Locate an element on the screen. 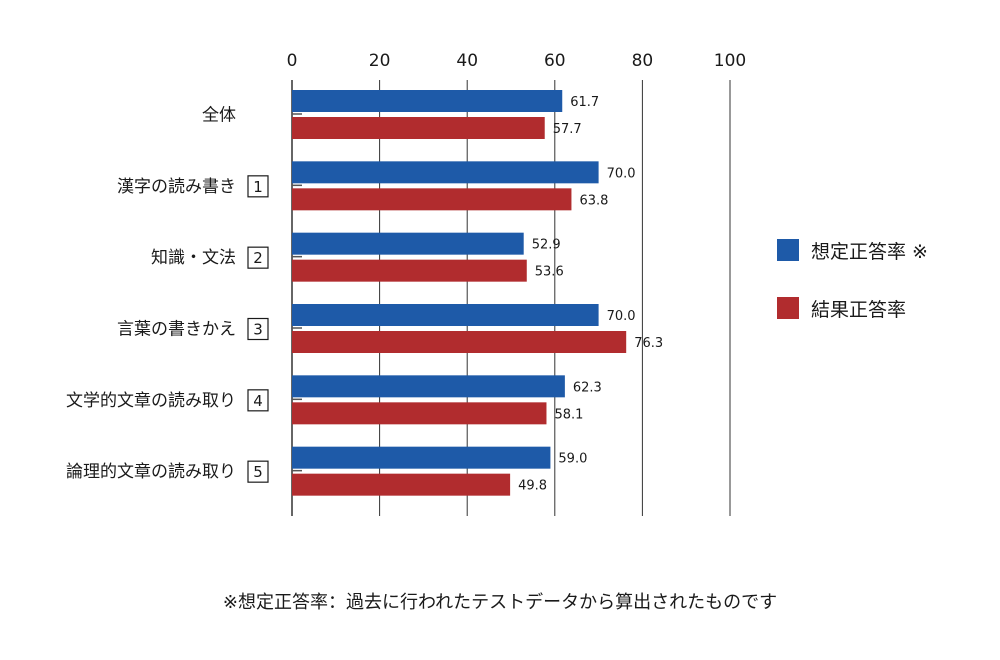 The image size is (1000, 660). legend-item-result: 結果正答率 is located at coordinates (852, 308).